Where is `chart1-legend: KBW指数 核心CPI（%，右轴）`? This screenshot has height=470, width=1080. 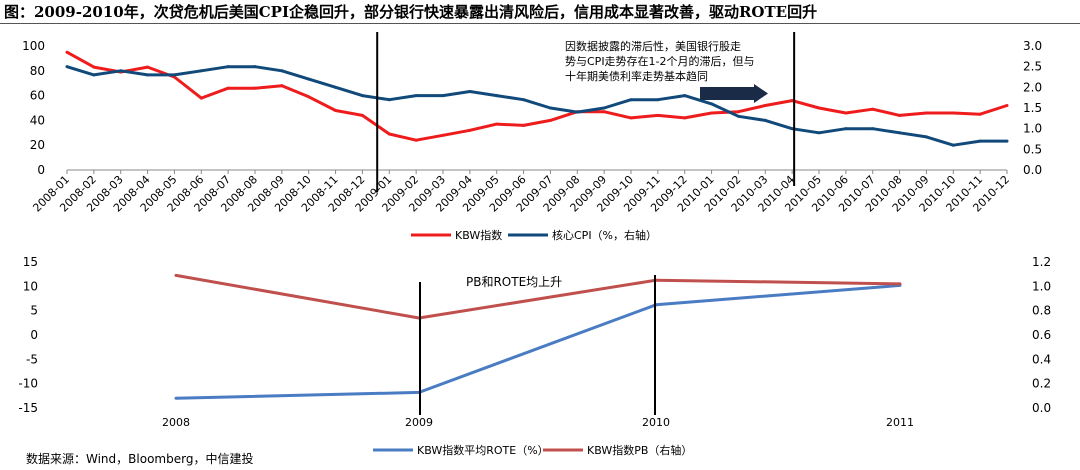 chart1-legend: KBW指数 核心CPI（%，右轴） is located at coordinates (534, 235).